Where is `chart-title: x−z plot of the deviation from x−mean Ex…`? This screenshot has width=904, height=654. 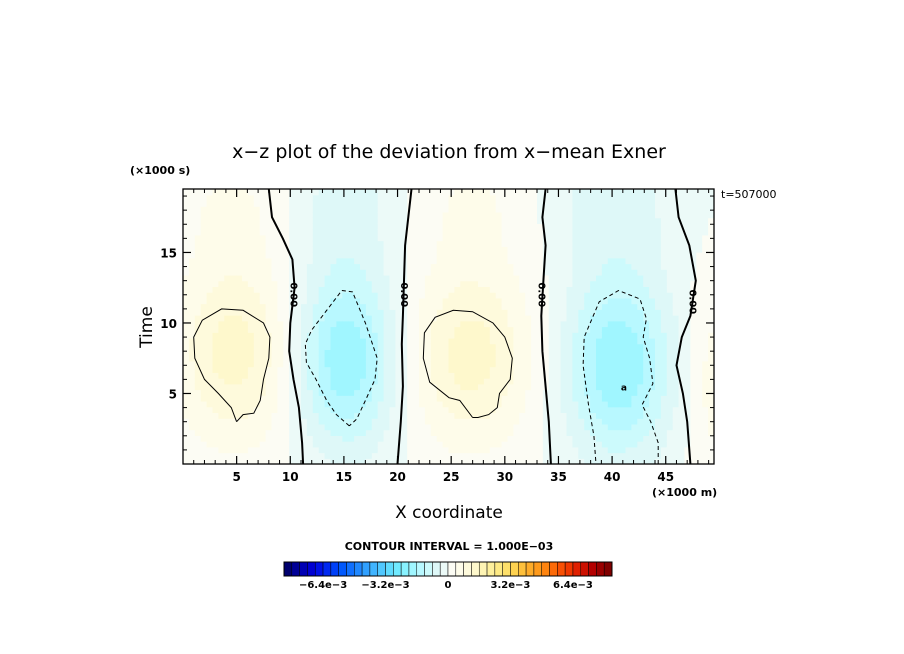
chart-title: x−z plot of the deviation from x−mean Ex… is located at coordinates (449, 152).